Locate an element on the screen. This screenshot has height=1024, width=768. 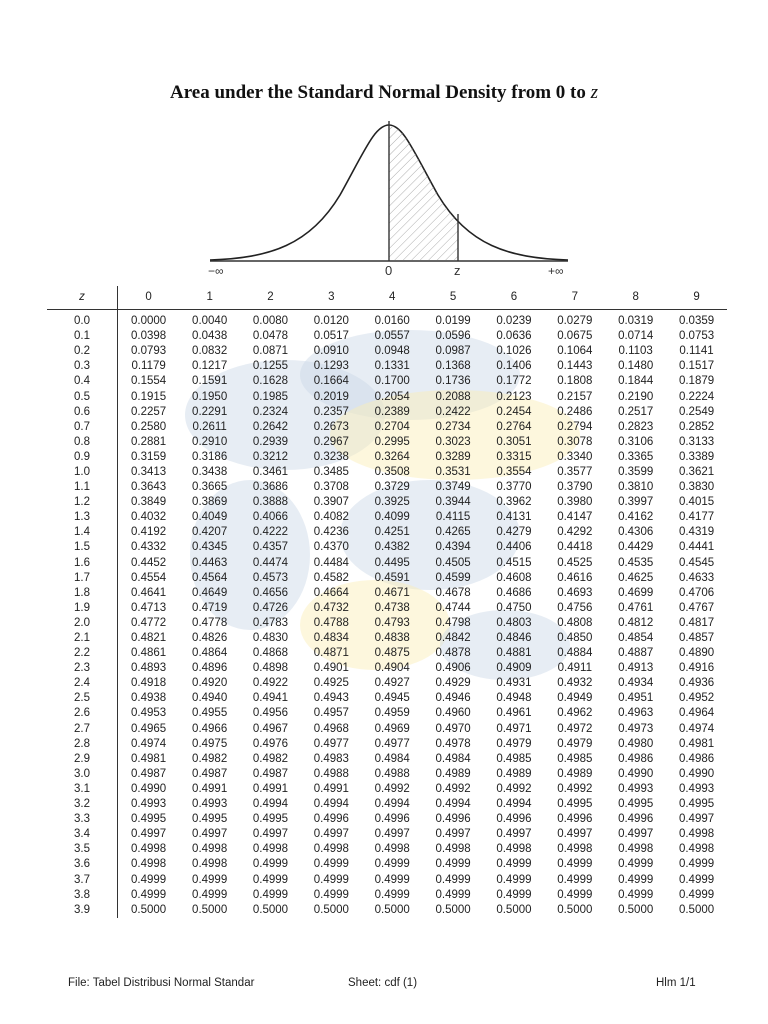
probability-cell: 0.2642 is located at coordinates (270, 426).